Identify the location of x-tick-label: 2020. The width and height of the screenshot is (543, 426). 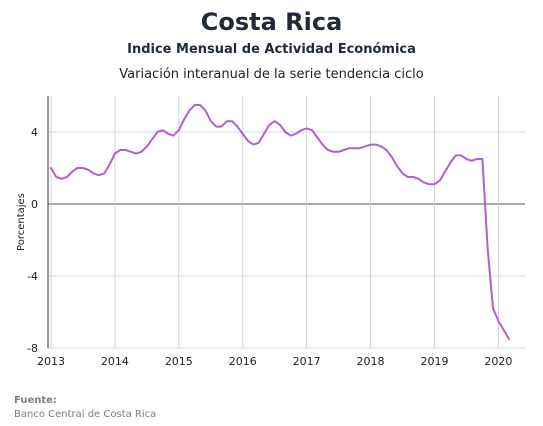
(498, 361).